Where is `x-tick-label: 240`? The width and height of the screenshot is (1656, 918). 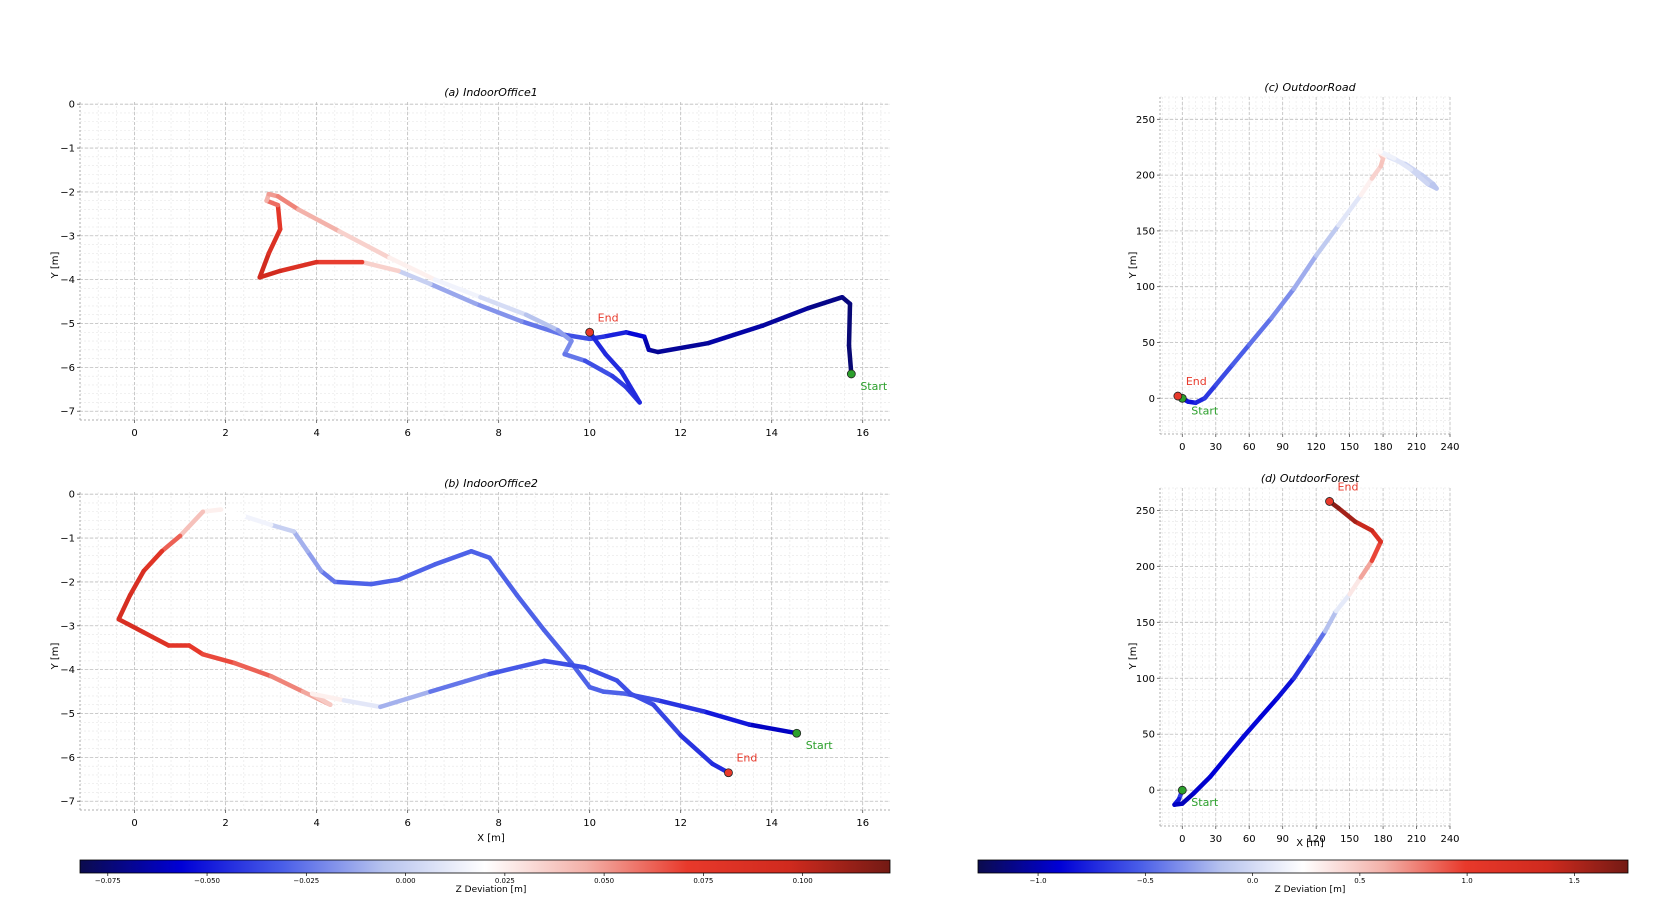
x-tick-label: 240 is located at coordinates (1449, 839).